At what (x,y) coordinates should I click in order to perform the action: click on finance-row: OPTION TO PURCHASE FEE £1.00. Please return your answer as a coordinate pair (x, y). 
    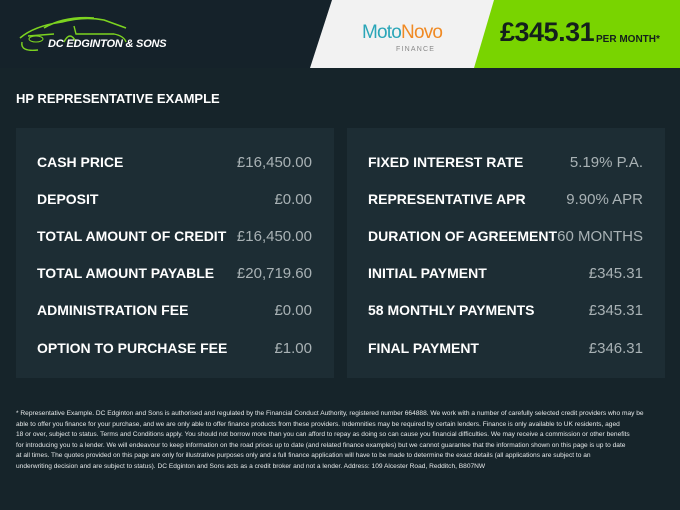
    Looking at the image, I should click on (174, 348).